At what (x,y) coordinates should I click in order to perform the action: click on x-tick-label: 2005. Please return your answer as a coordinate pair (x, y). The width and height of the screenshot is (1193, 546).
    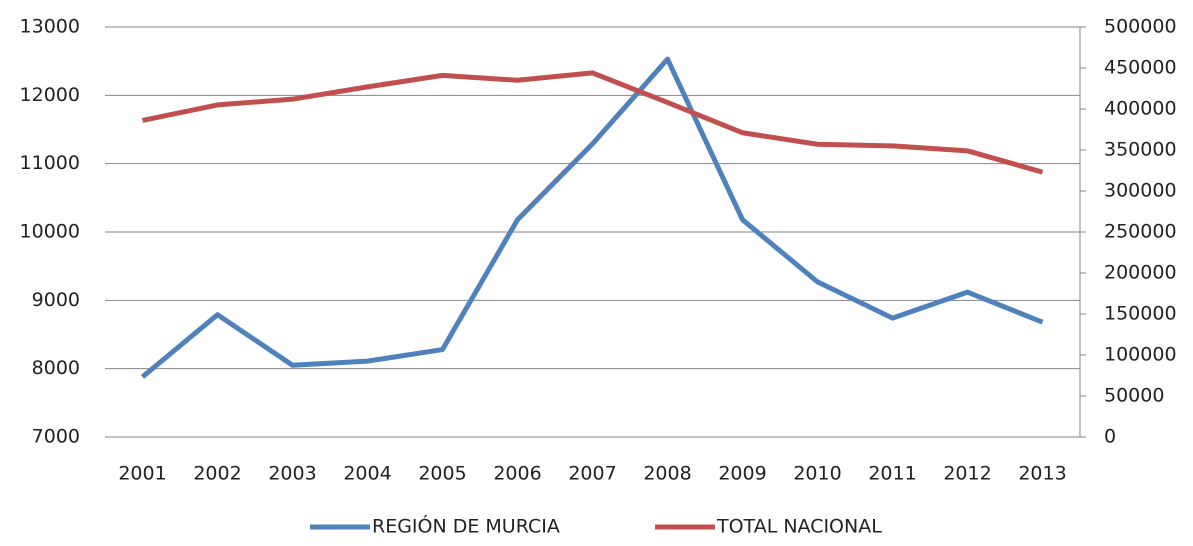
    Looking at the image, I should click on (442, 474).